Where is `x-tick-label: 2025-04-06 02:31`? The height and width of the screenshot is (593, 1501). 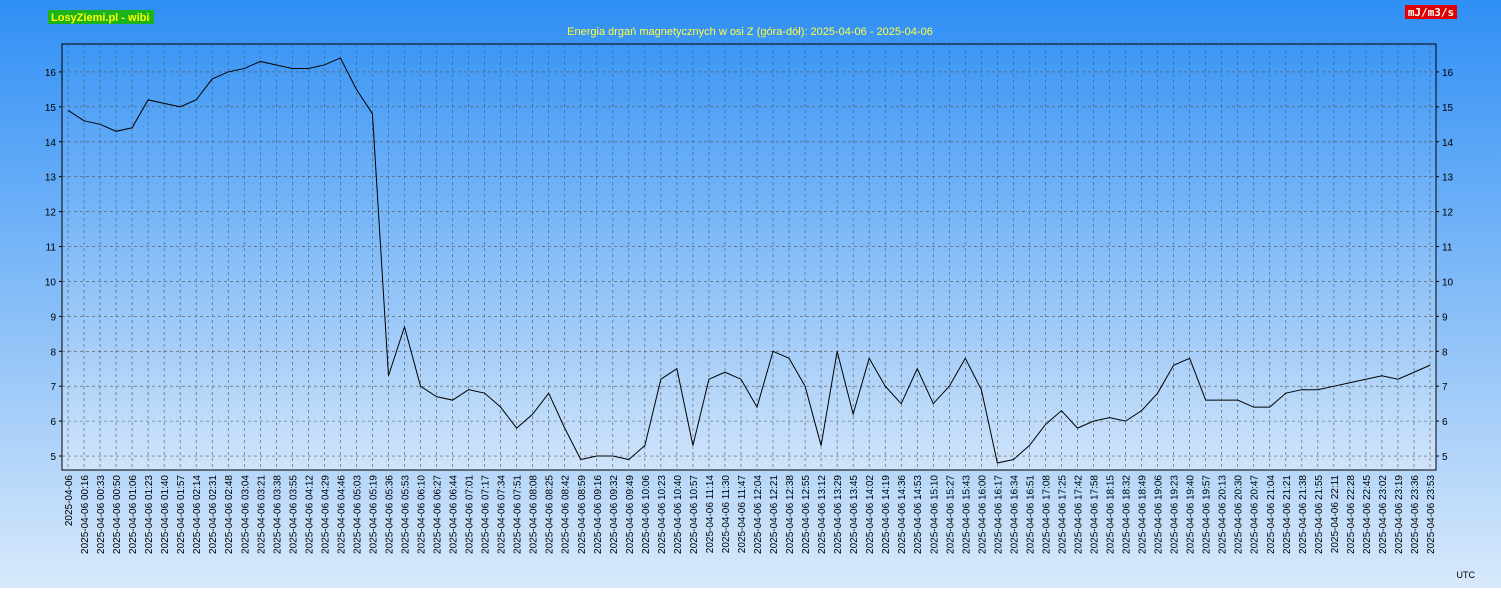
x-tick-label: 2025-04-06 02:31 is located at coordinates (213, 514).